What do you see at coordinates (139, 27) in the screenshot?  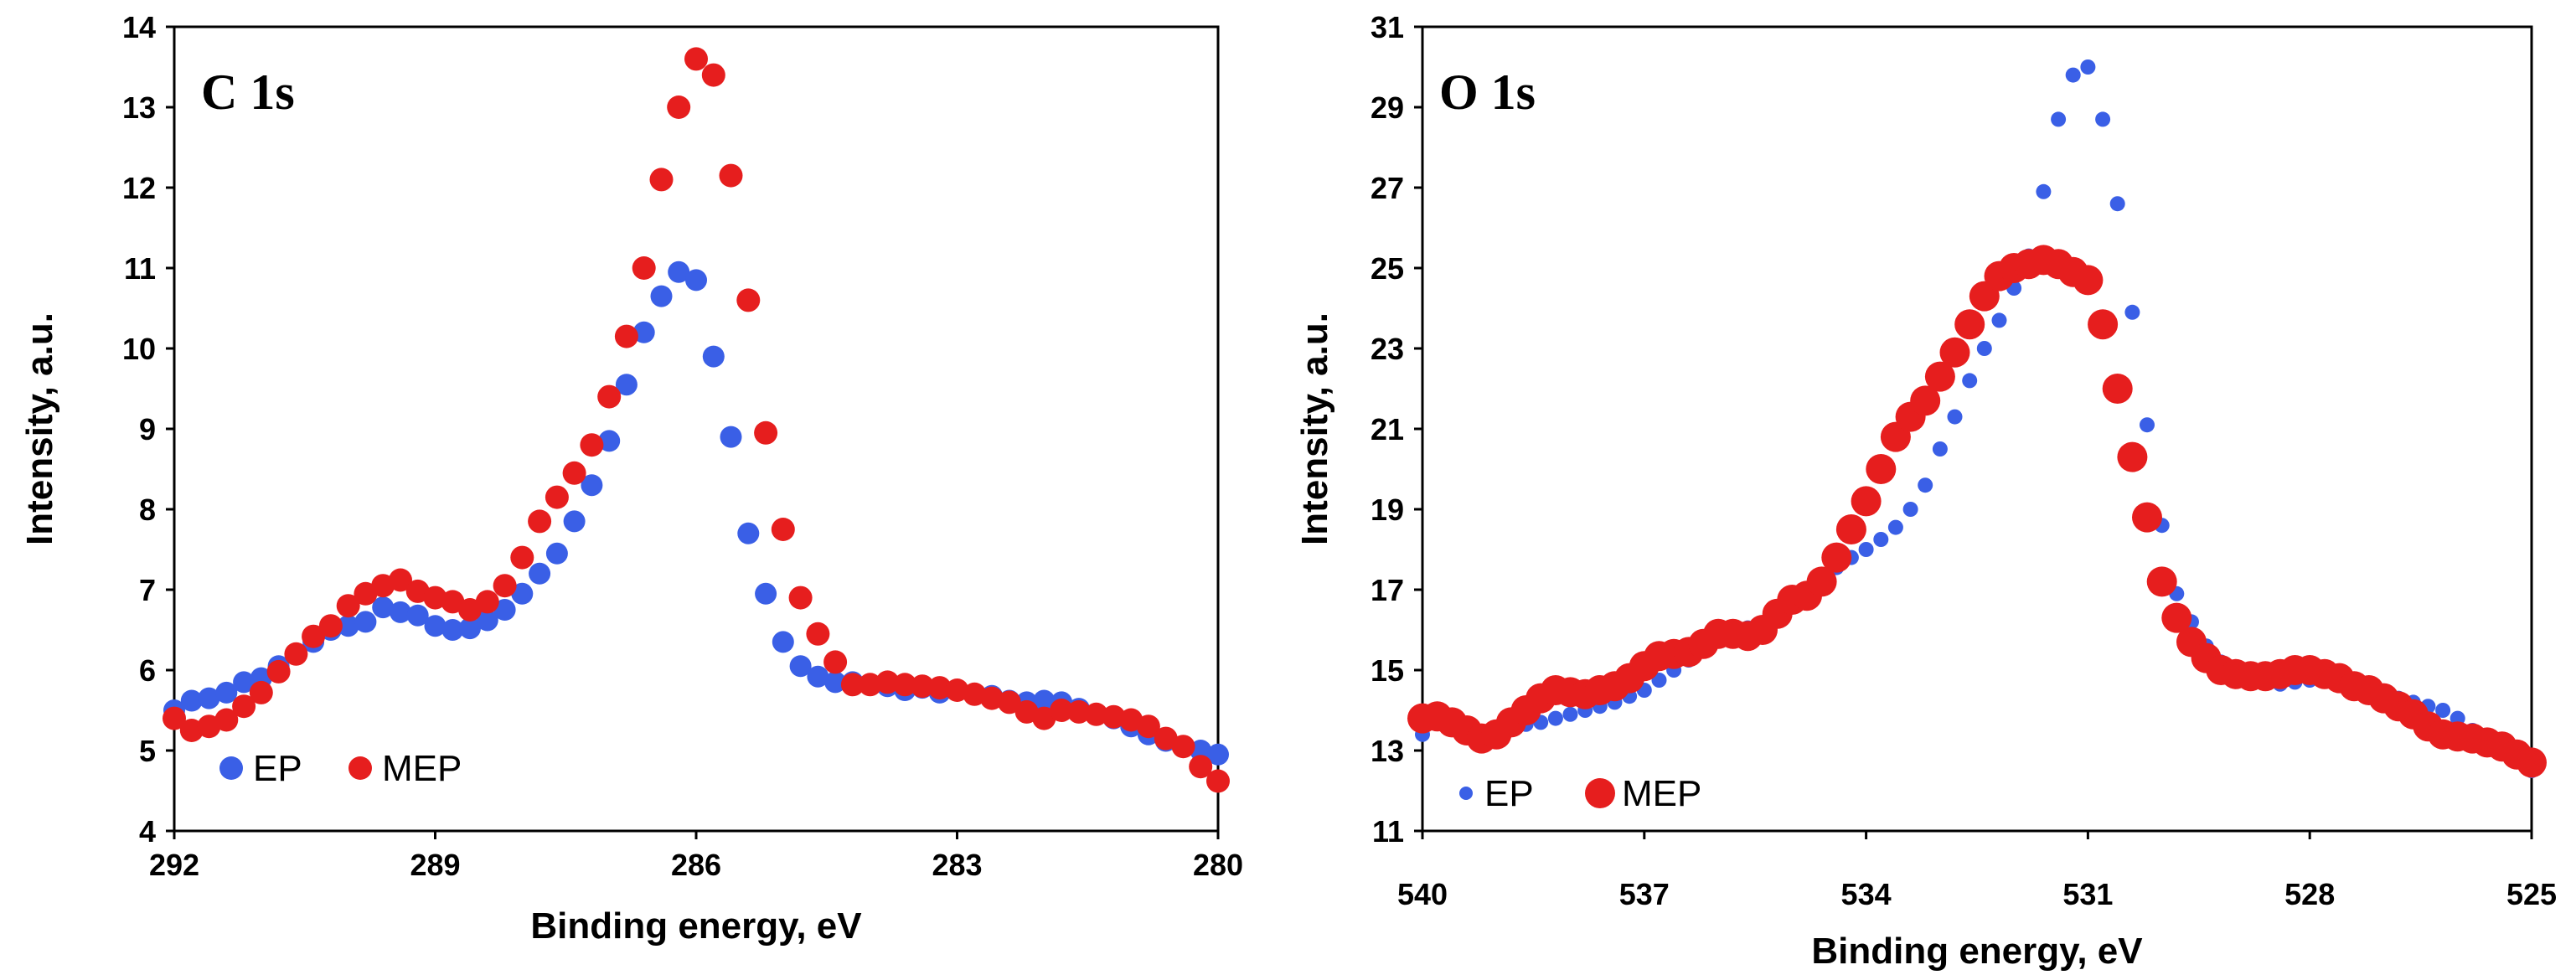 I see `c1s-y-tick-label: 14` at bounding box center [139, 27].